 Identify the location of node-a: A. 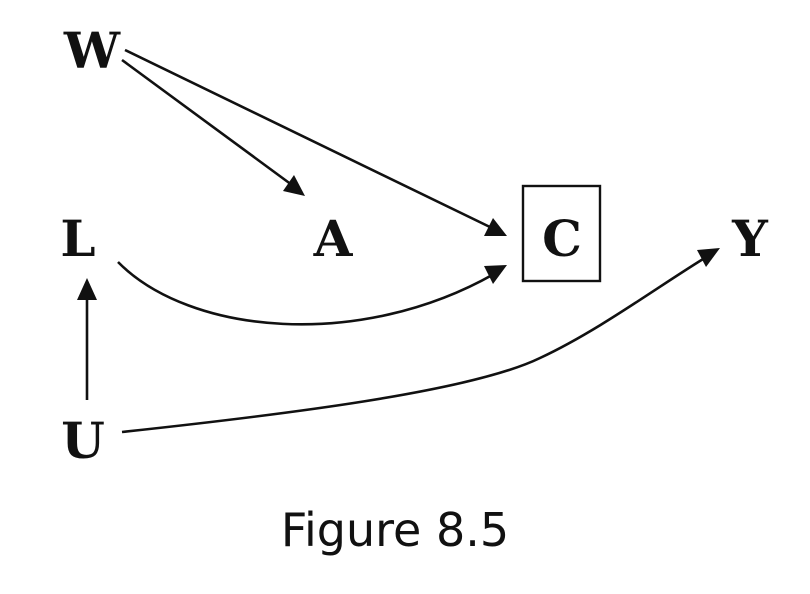
(333, 238).